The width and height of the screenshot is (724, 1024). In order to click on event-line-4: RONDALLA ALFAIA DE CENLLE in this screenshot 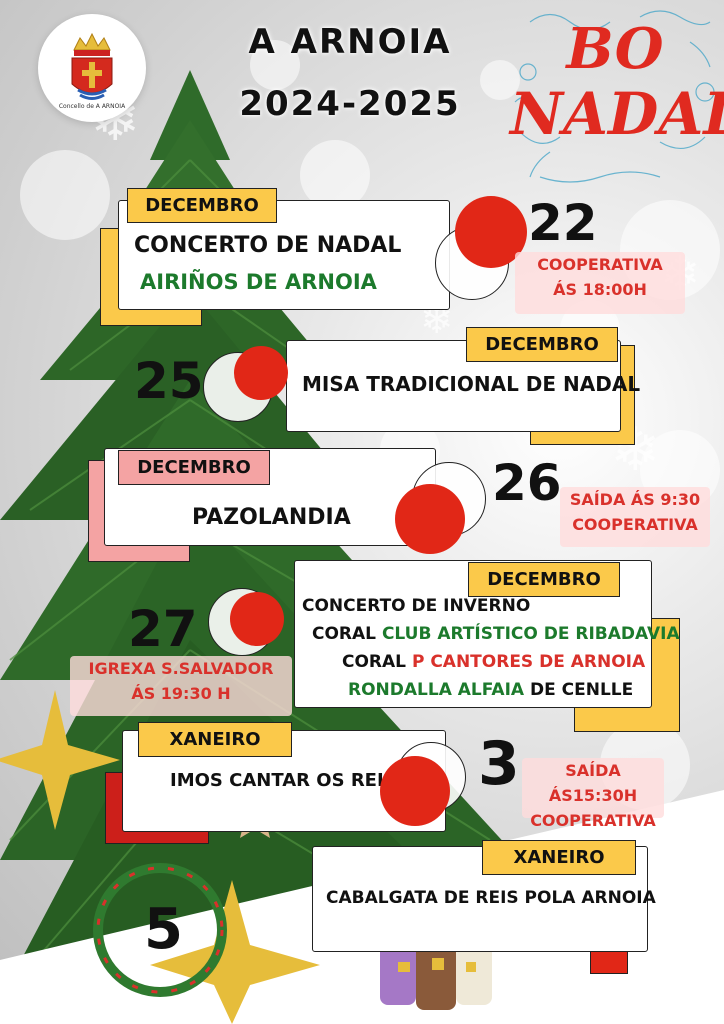, I will do `click(490, 690)`.